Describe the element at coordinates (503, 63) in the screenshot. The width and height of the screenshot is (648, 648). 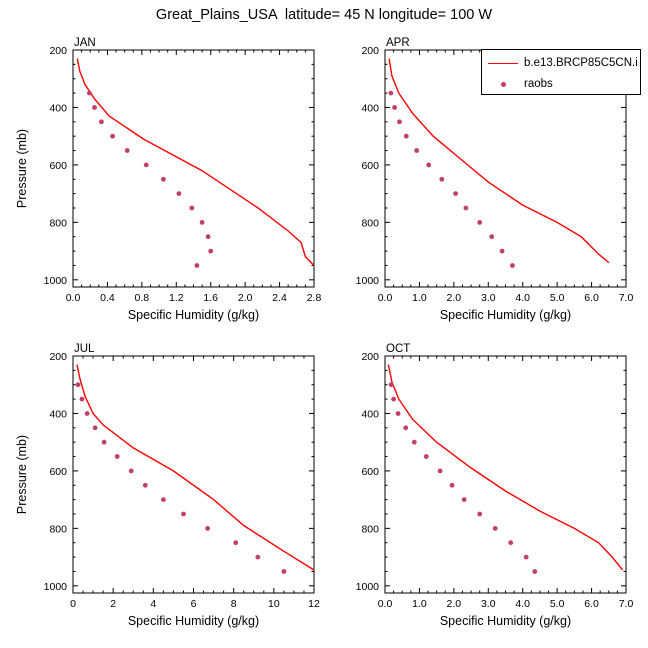
I see `legend-line-swatch` at that location.